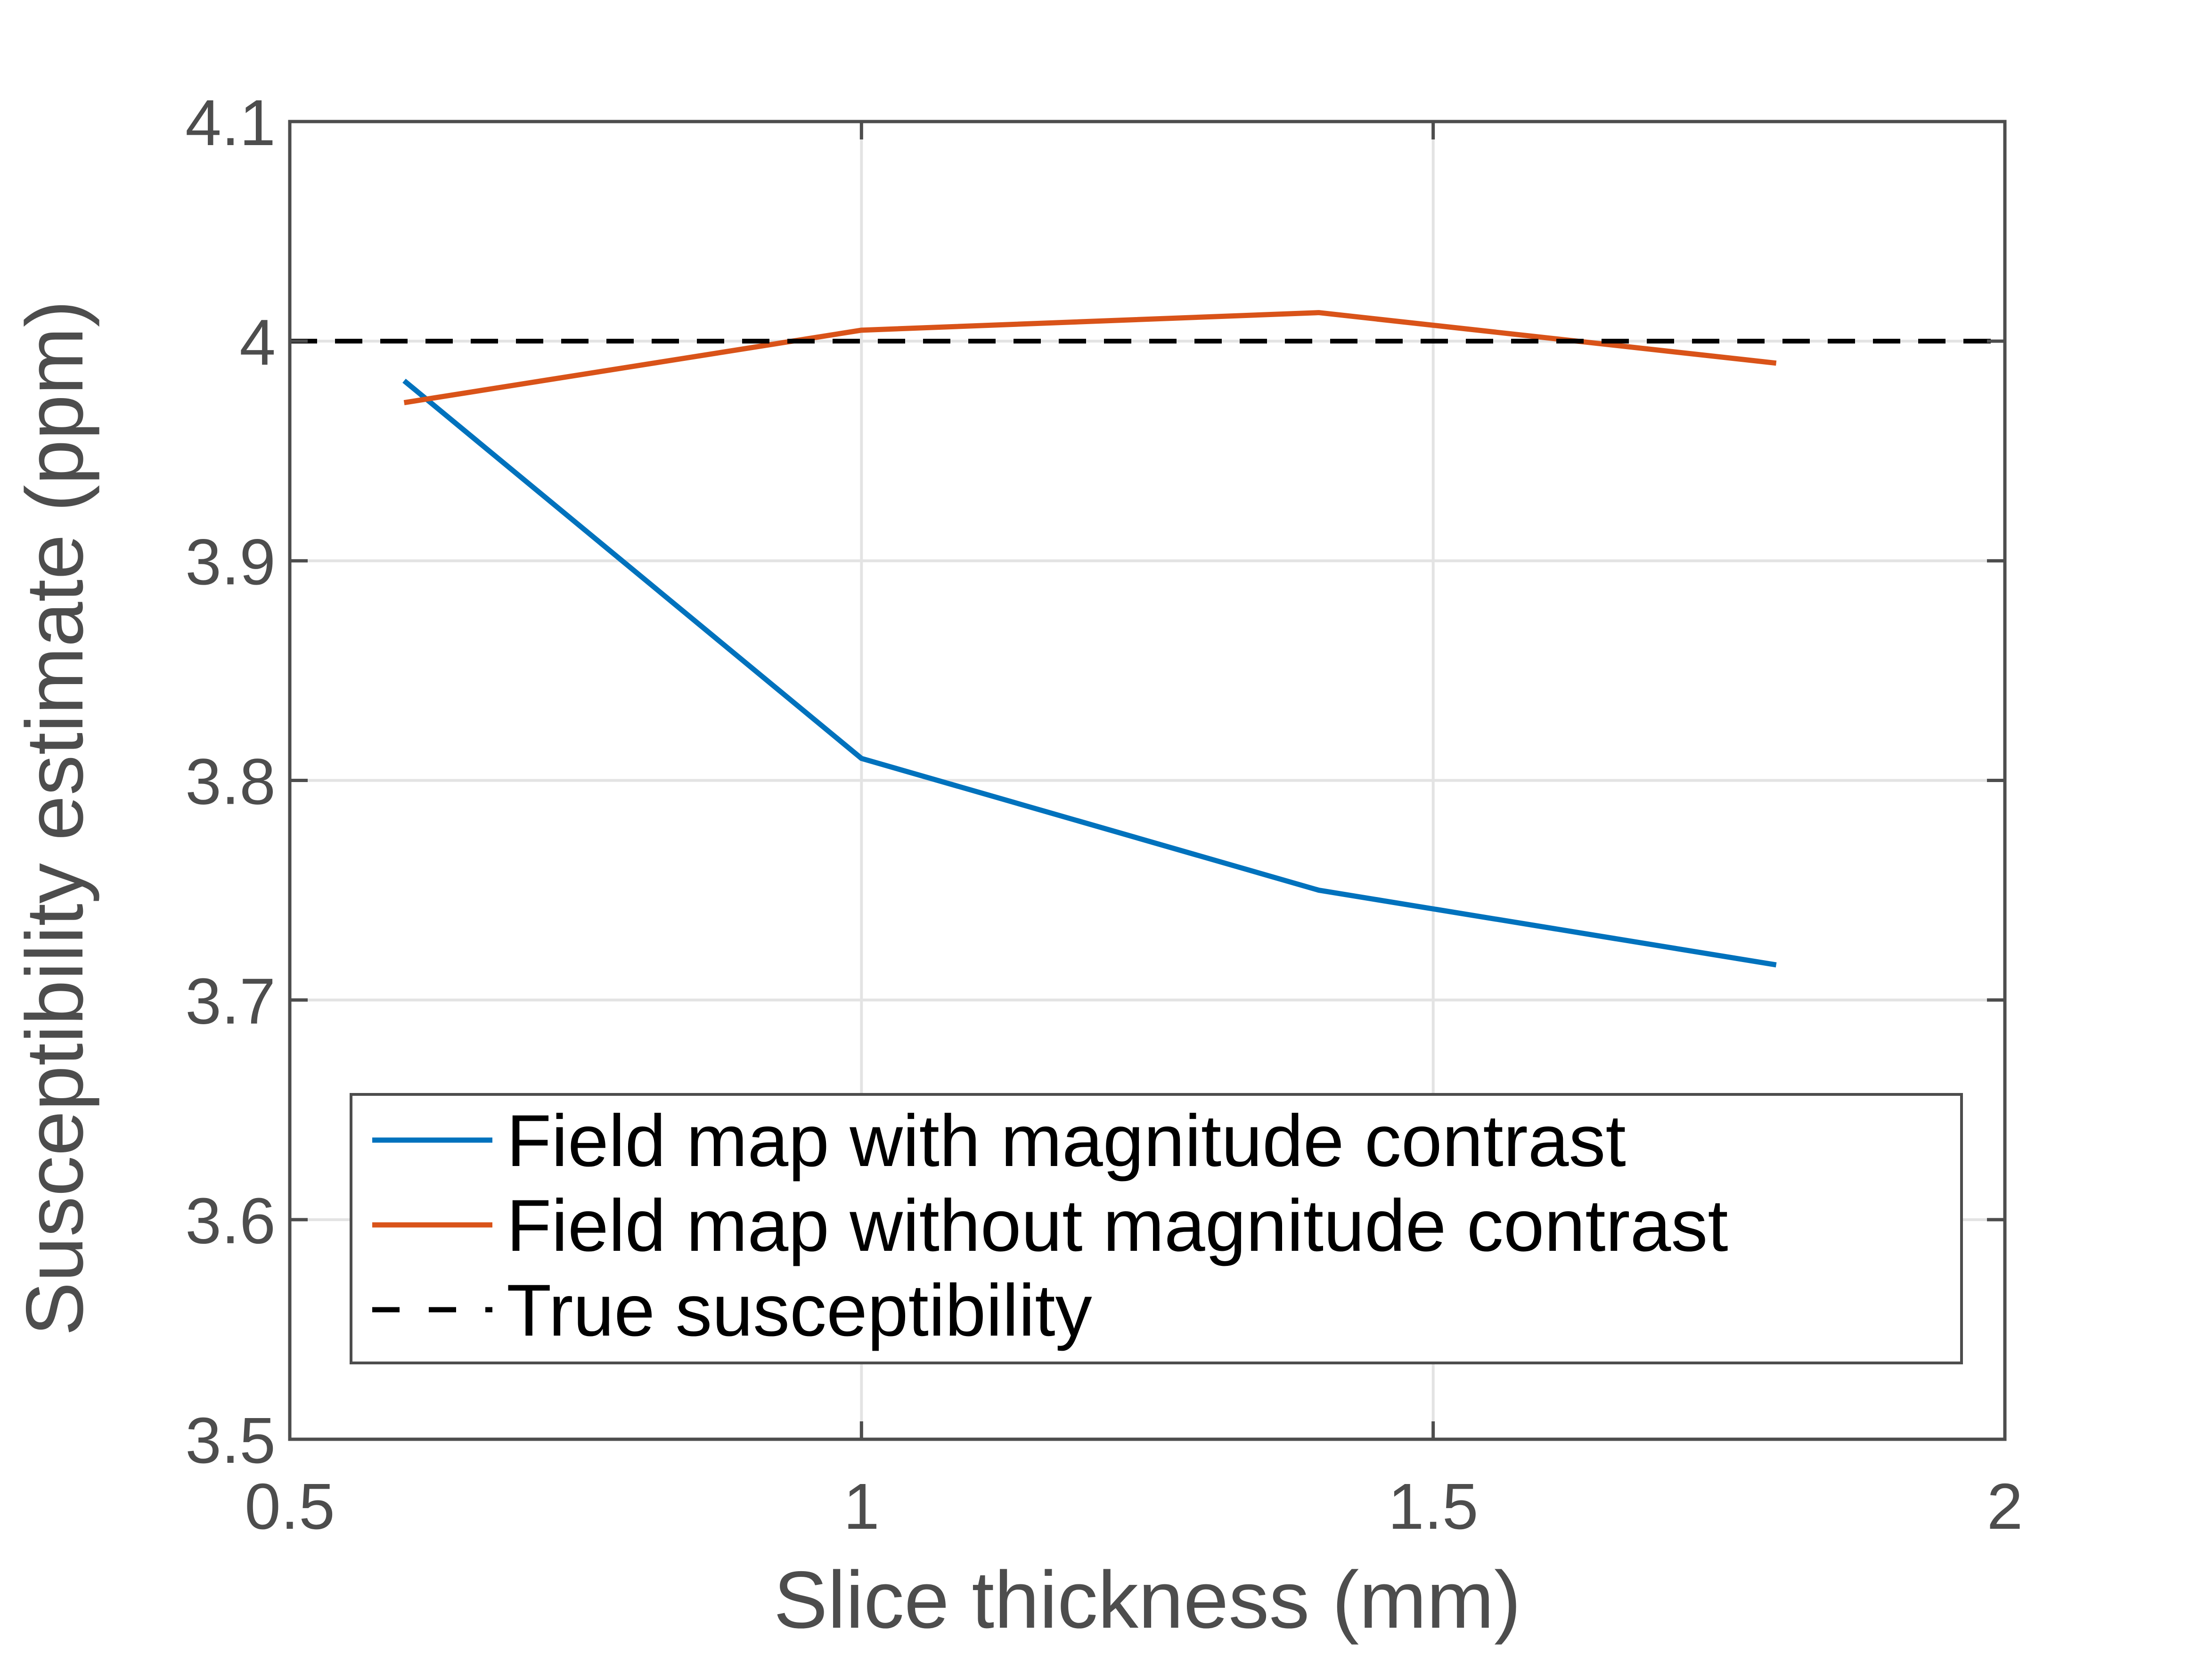  I want to click on x-axis-title: Slice thickness (mm), so click(1147, 1600).